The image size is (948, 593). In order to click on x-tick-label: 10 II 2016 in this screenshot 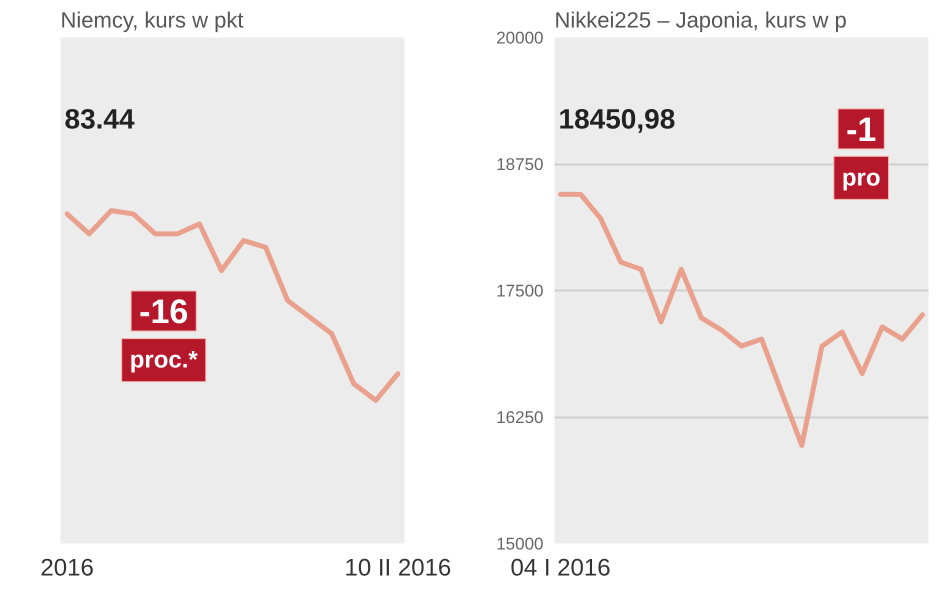, I will do `click(398, 568)`.